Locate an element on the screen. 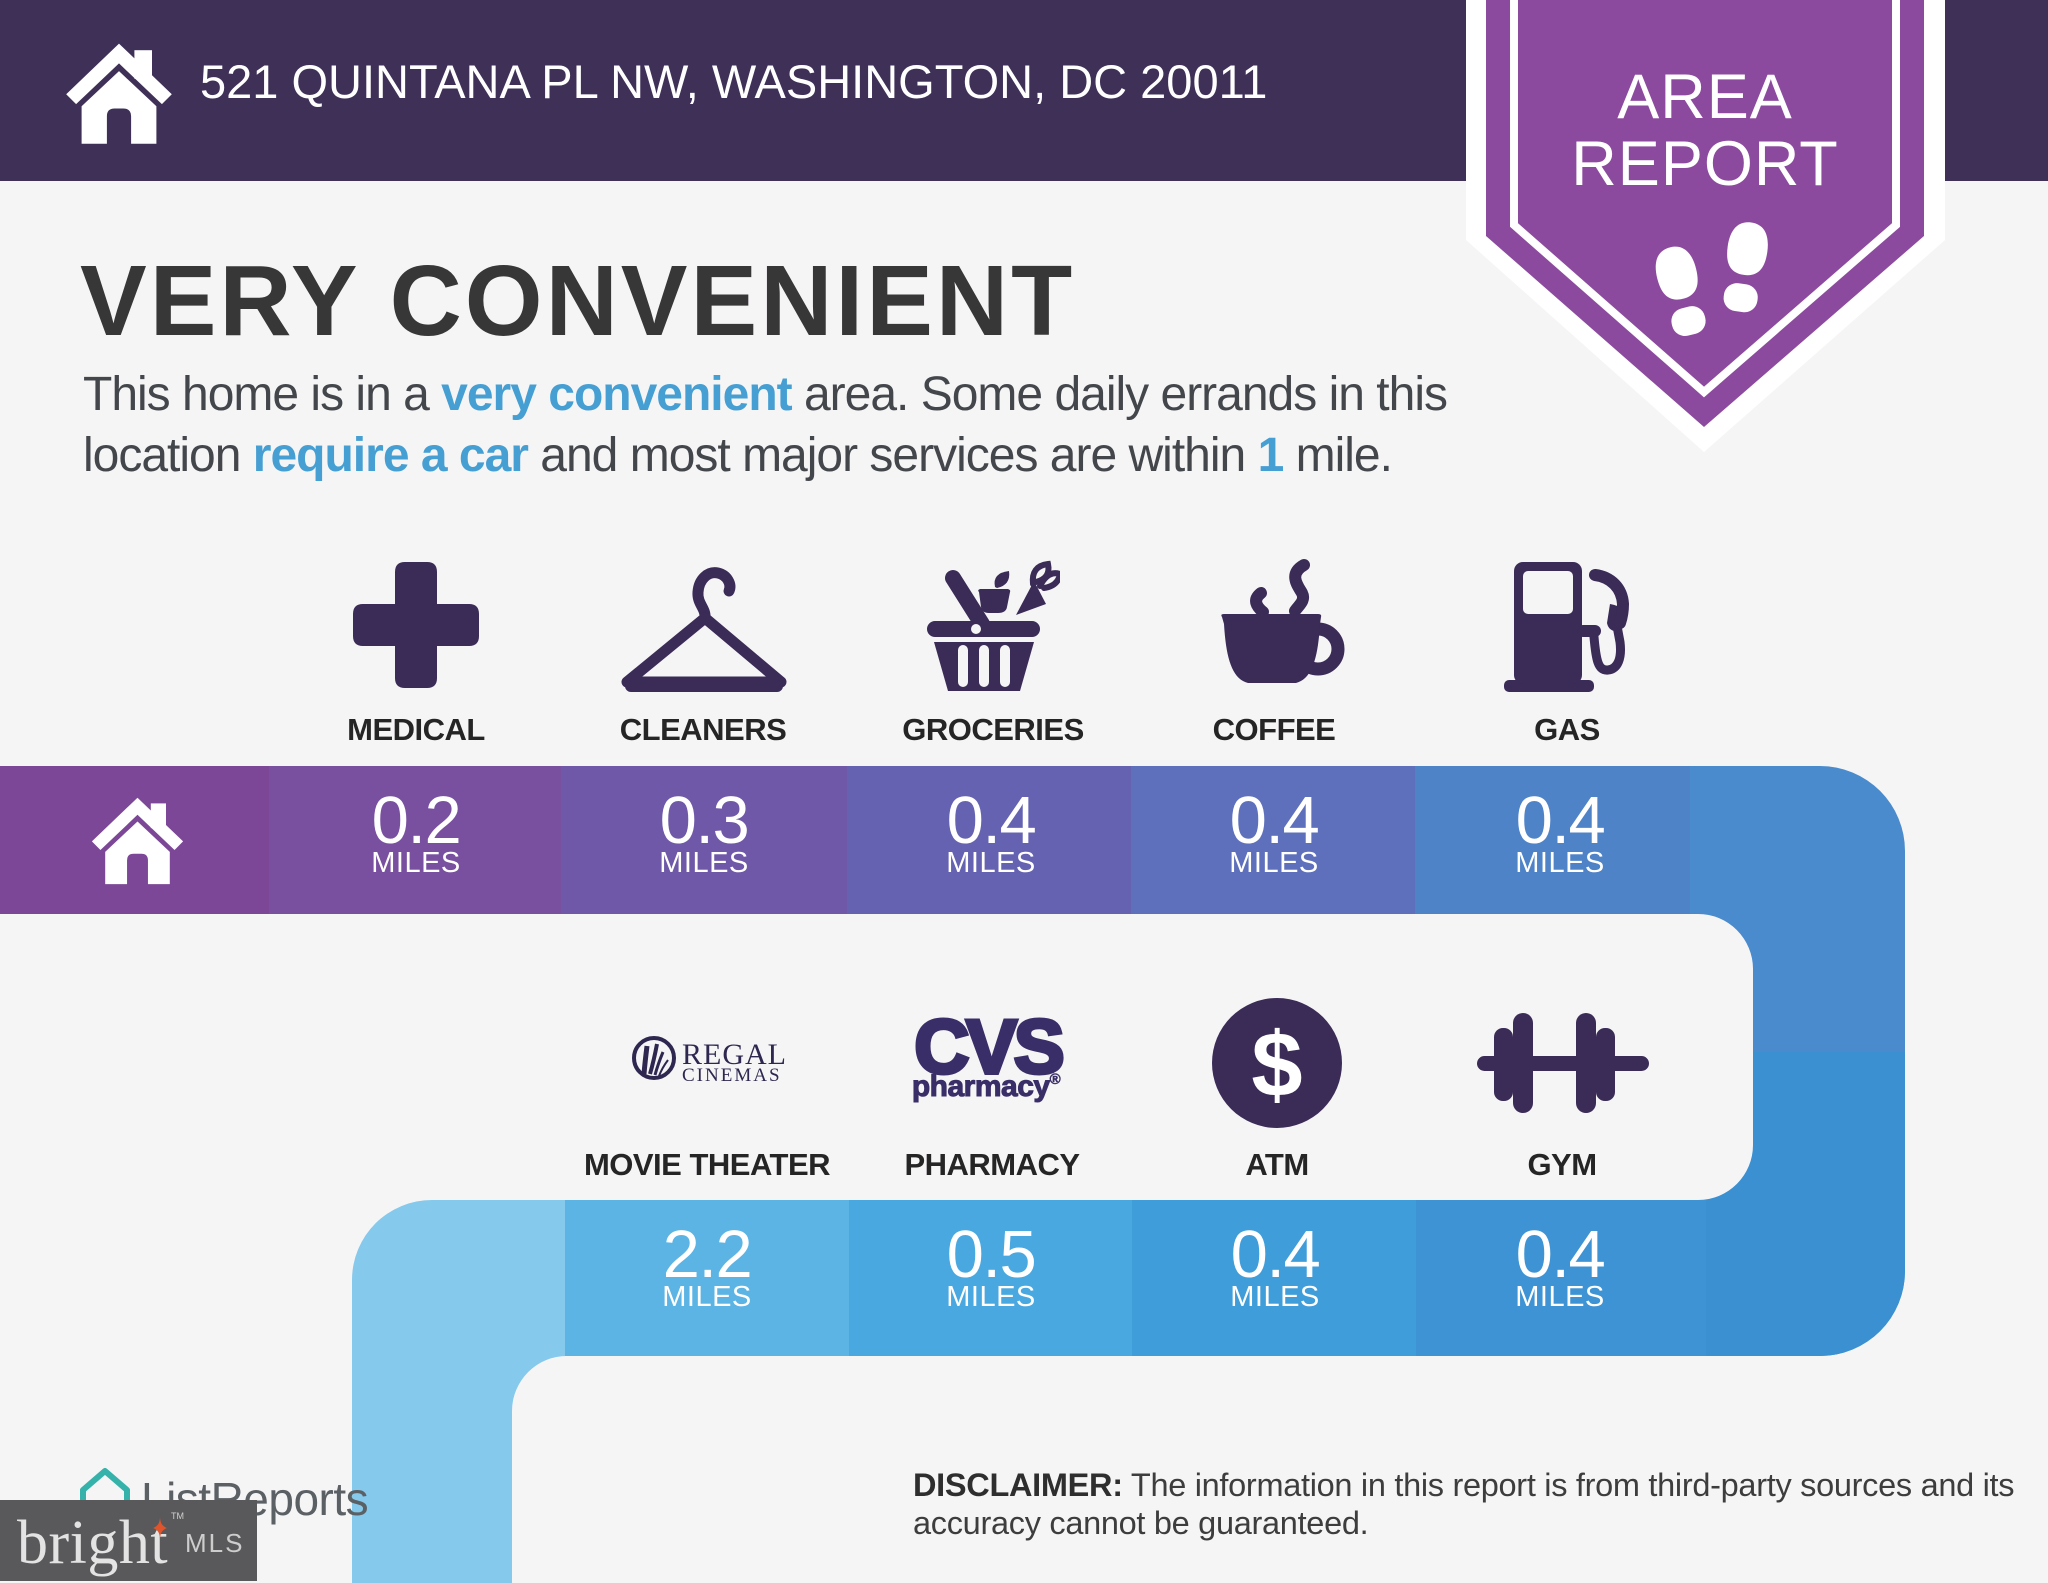 The height and width of the screenshot is (1583, 2048). svg-text: AREA is located at coordinates (1705, 97).